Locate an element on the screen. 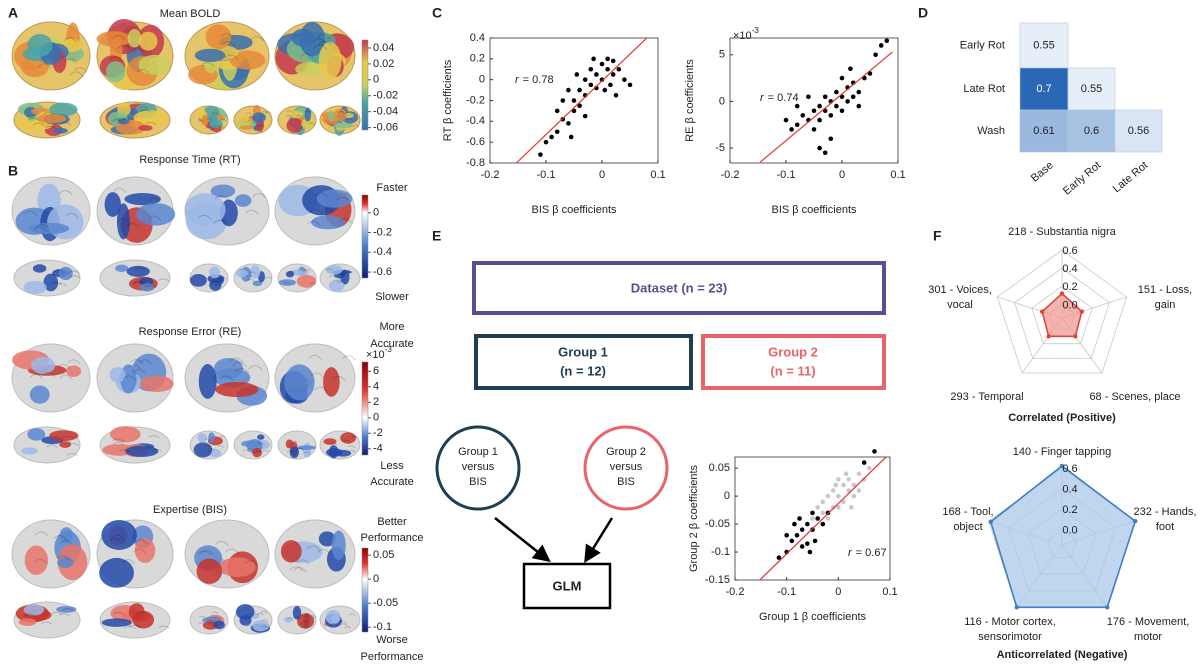  cell-label: 0.7 is located at coordinates (1043, 89).